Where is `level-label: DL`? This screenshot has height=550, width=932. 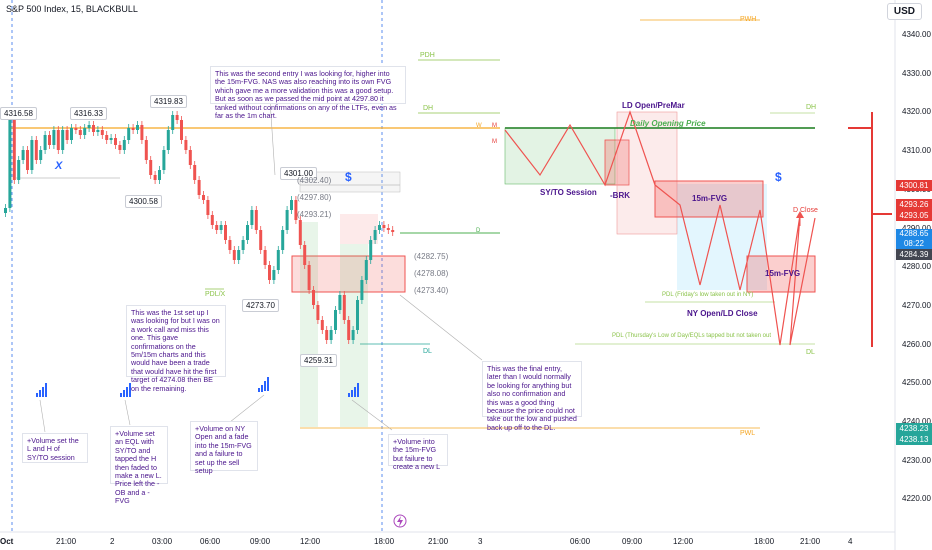 level-label: DL is located at coordinates (427, 351).